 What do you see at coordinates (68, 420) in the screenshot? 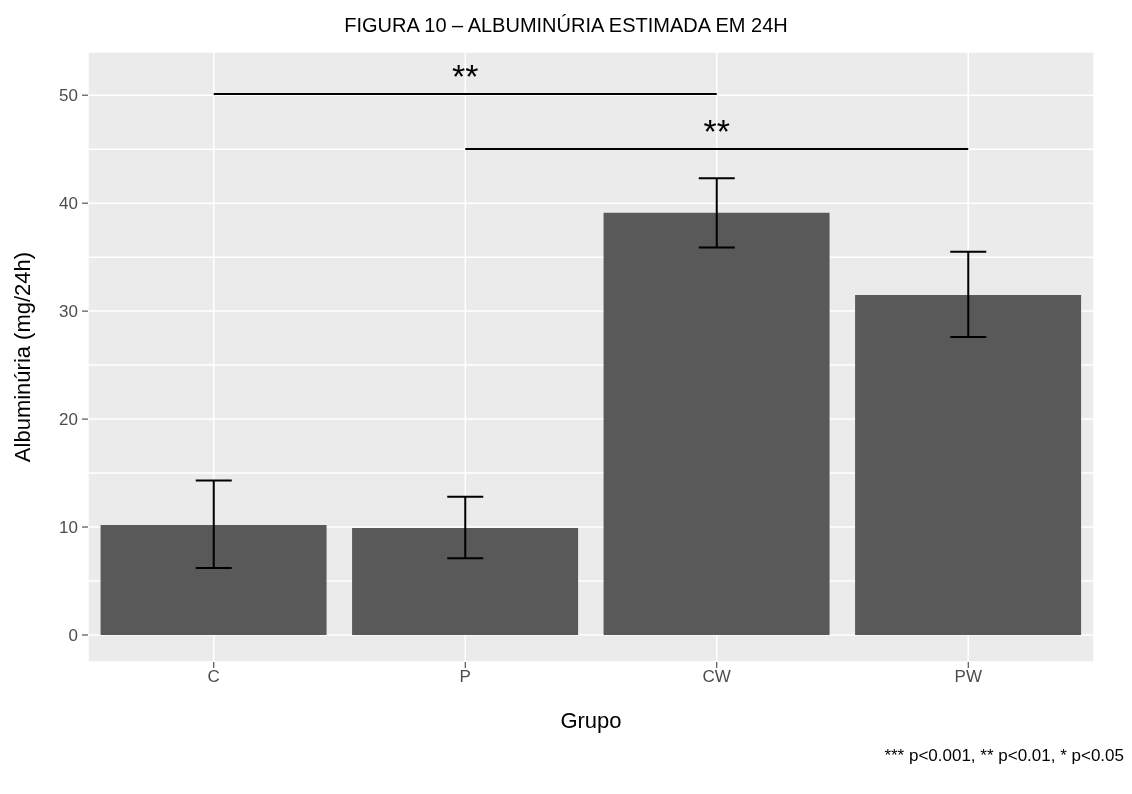
I see `y-tick-label: 20` at bounding box center [68, 420].